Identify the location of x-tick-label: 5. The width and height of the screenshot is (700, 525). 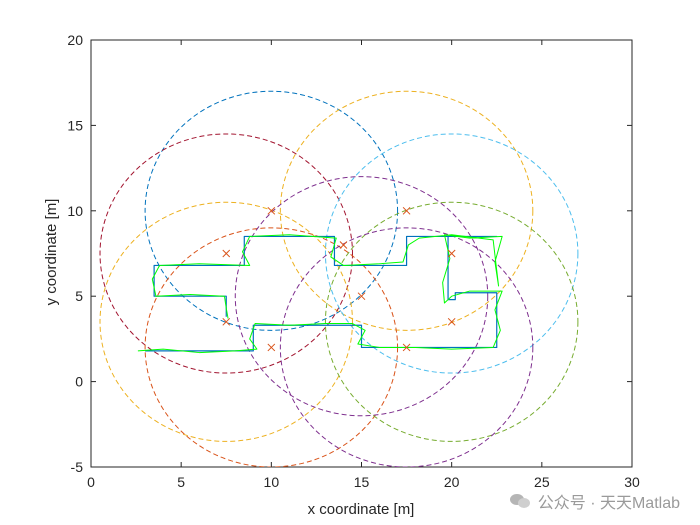
(181, 482).